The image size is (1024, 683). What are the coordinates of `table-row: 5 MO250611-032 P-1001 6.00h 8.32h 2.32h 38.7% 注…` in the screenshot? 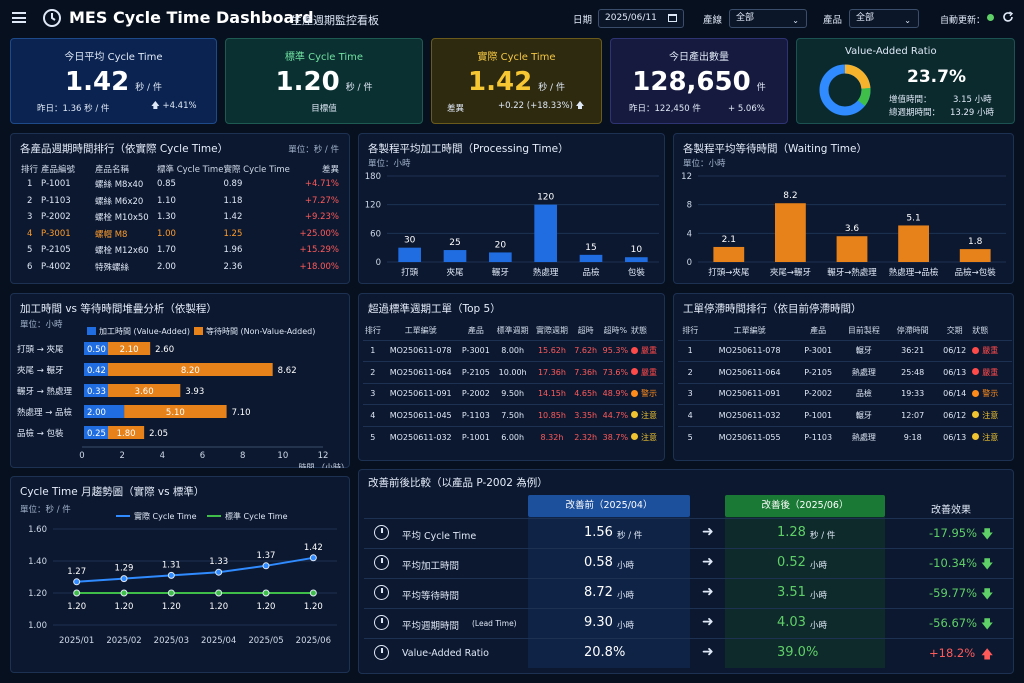 It's located at (513, 437).